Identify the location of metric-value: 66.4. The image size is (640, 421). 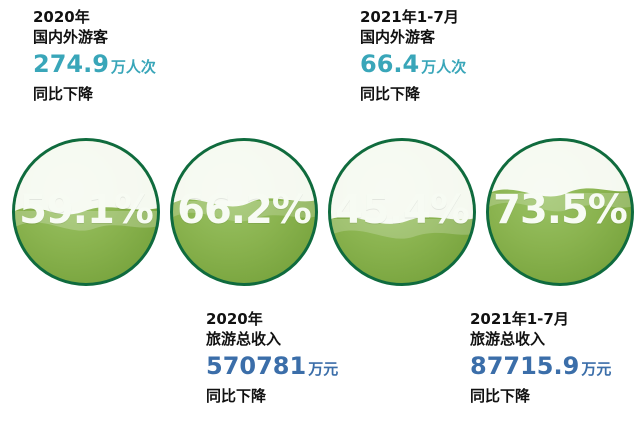
(390, 63).